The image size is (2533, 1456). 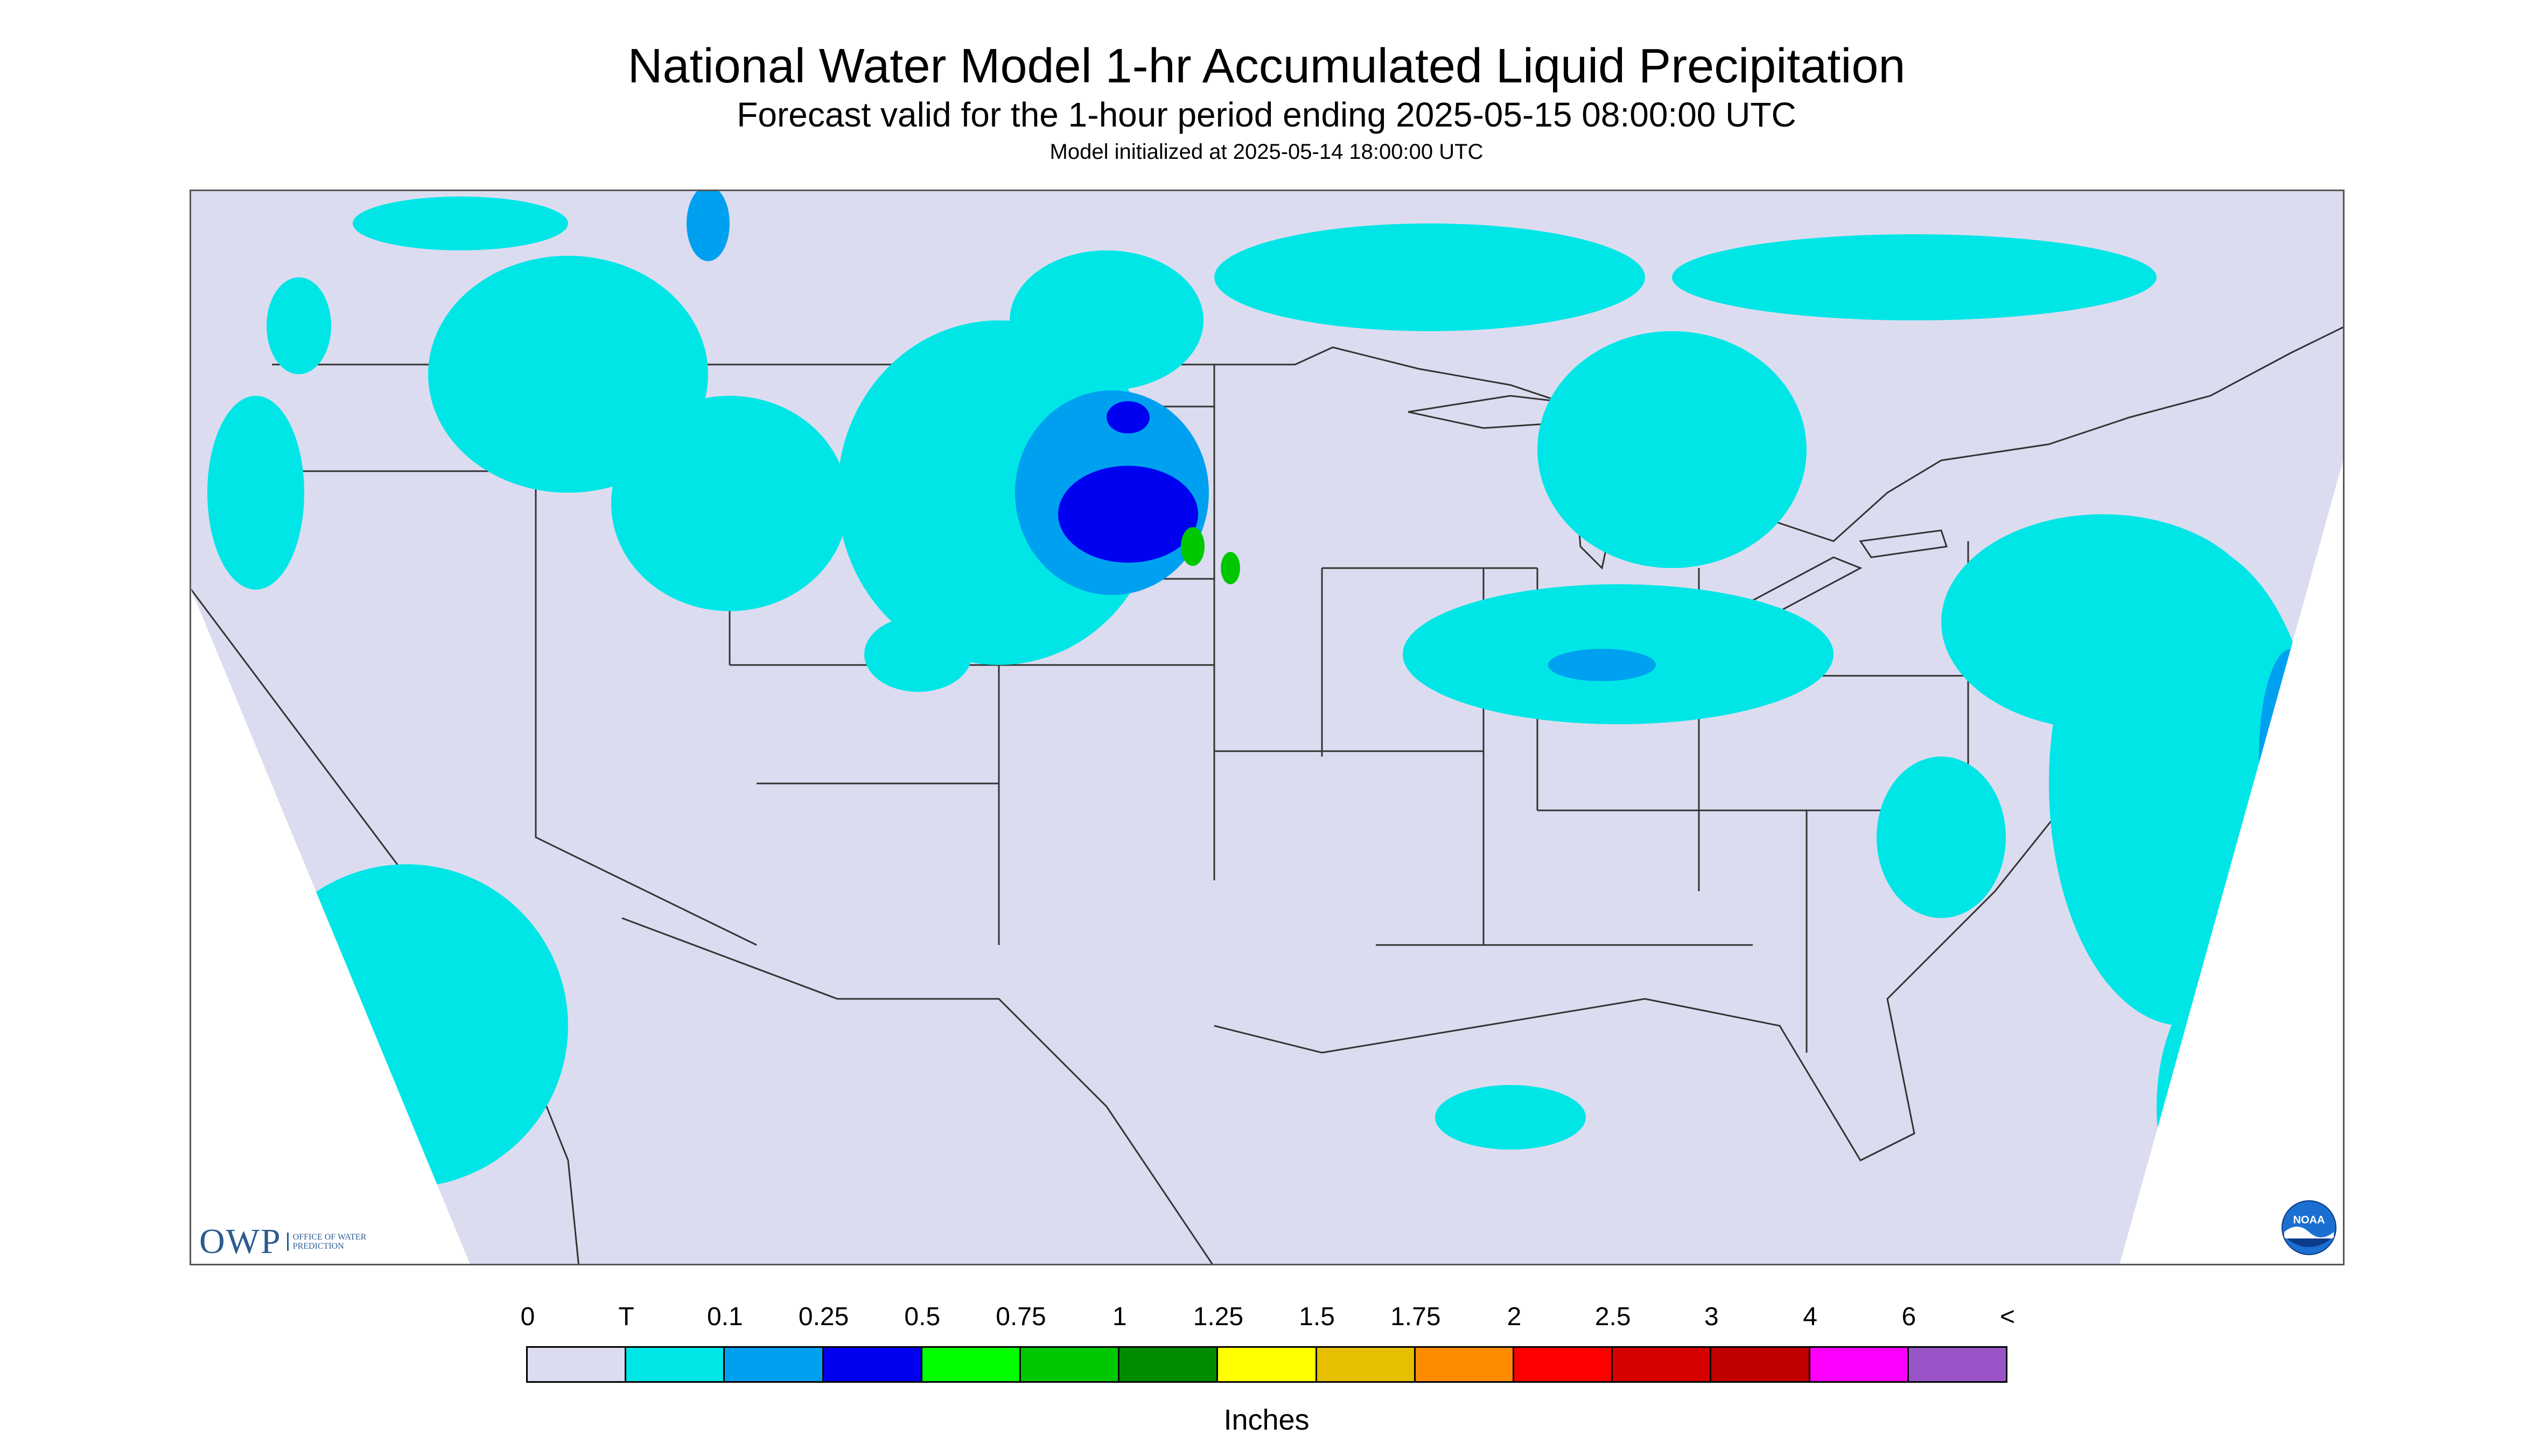 What do you see at coordinates (725, 1317) in the screenshot?
I see `legend-tick-label: 0.1` at bounding box center [725, 1317].